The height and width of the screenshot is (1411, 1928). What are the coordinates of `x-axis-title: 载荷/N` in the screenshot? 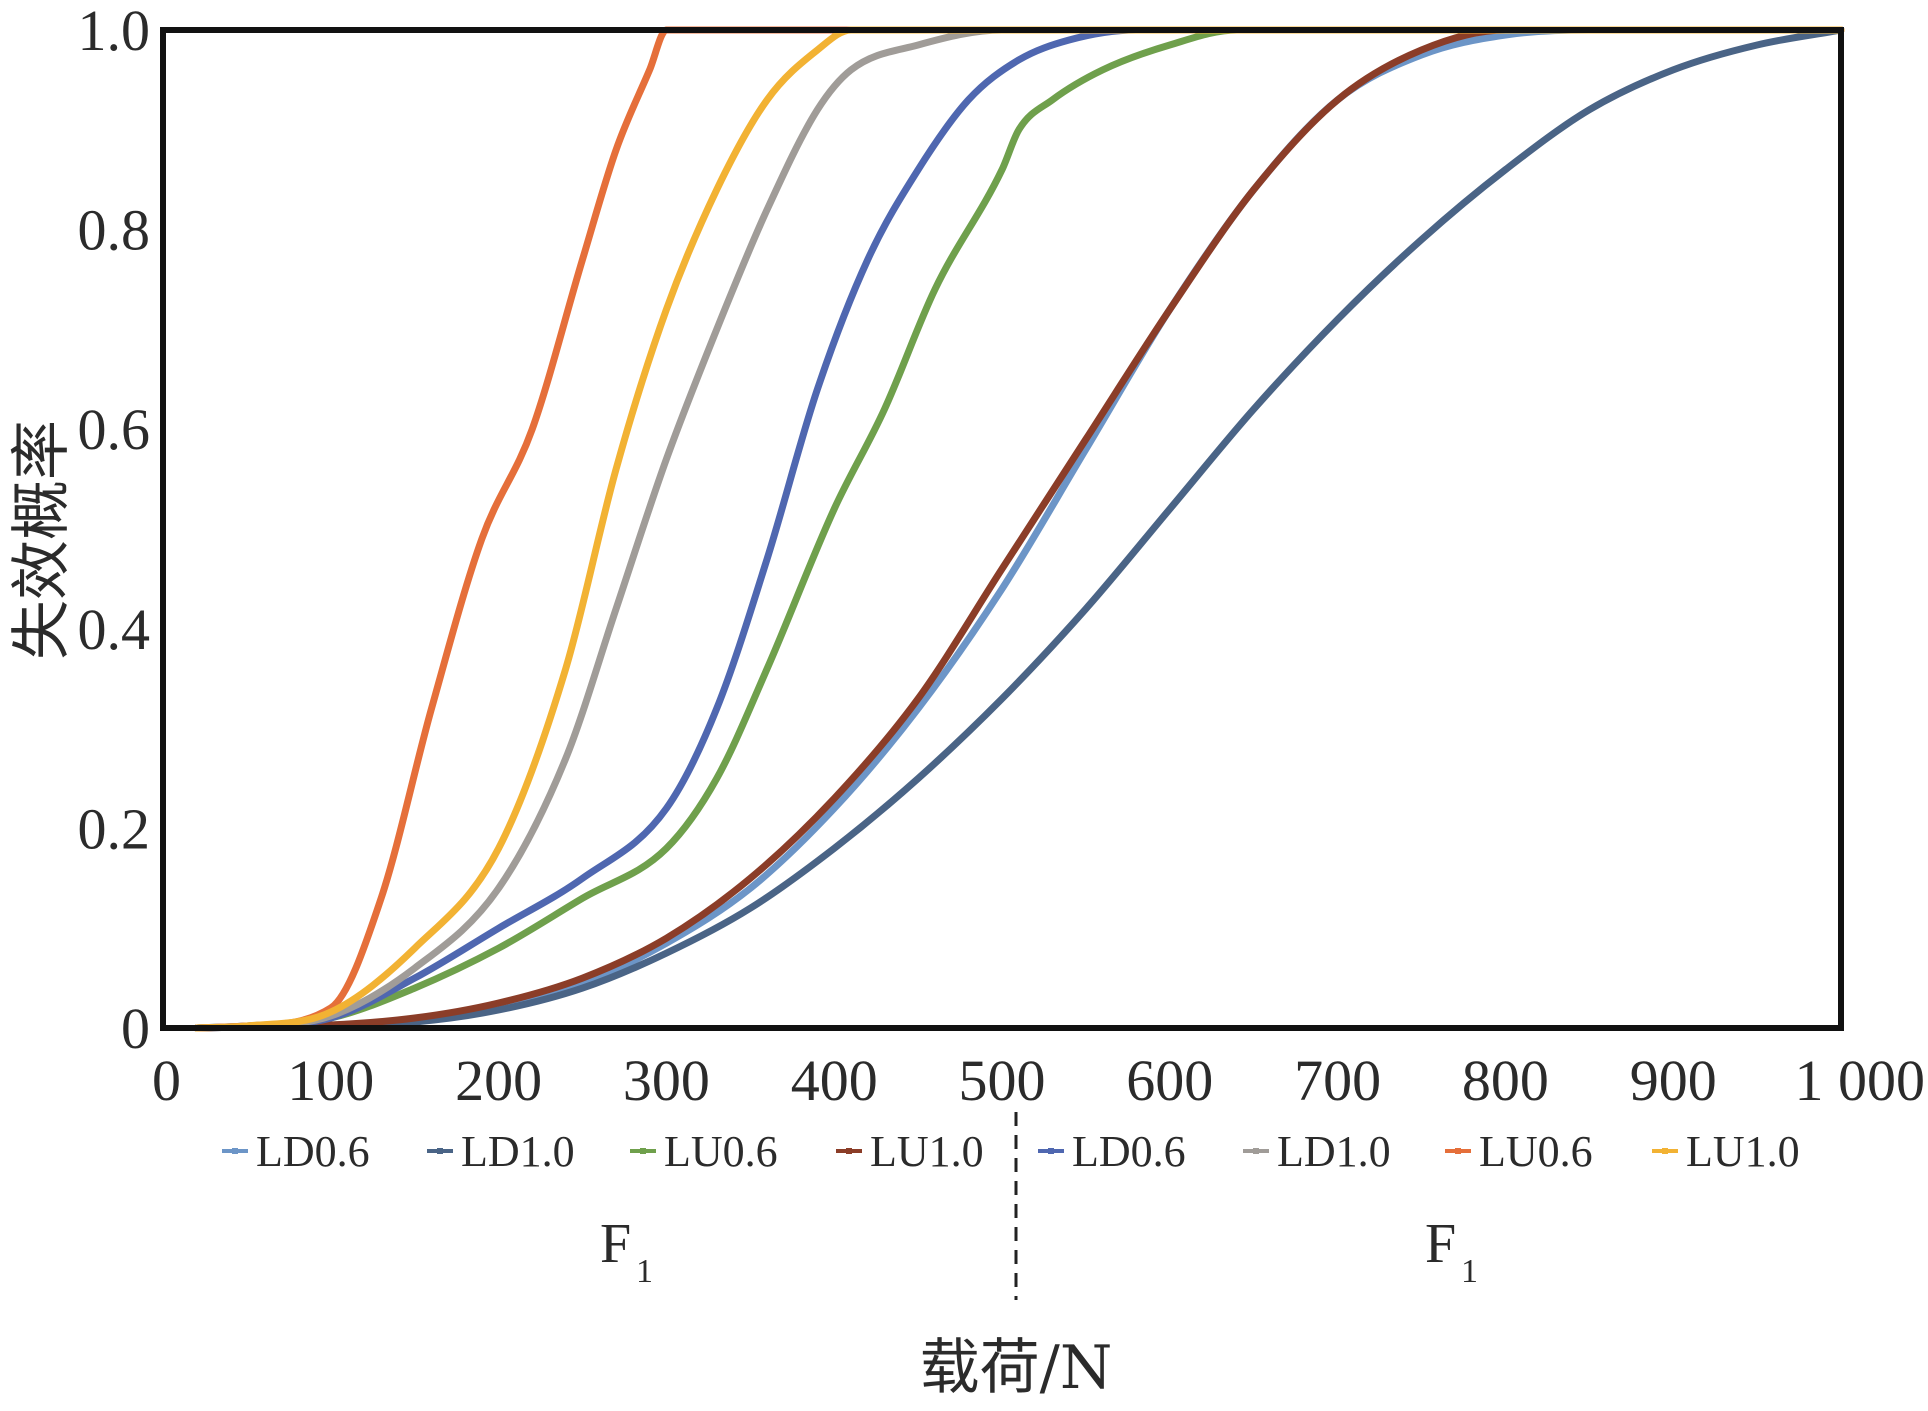 It's located at (1016, 1368).